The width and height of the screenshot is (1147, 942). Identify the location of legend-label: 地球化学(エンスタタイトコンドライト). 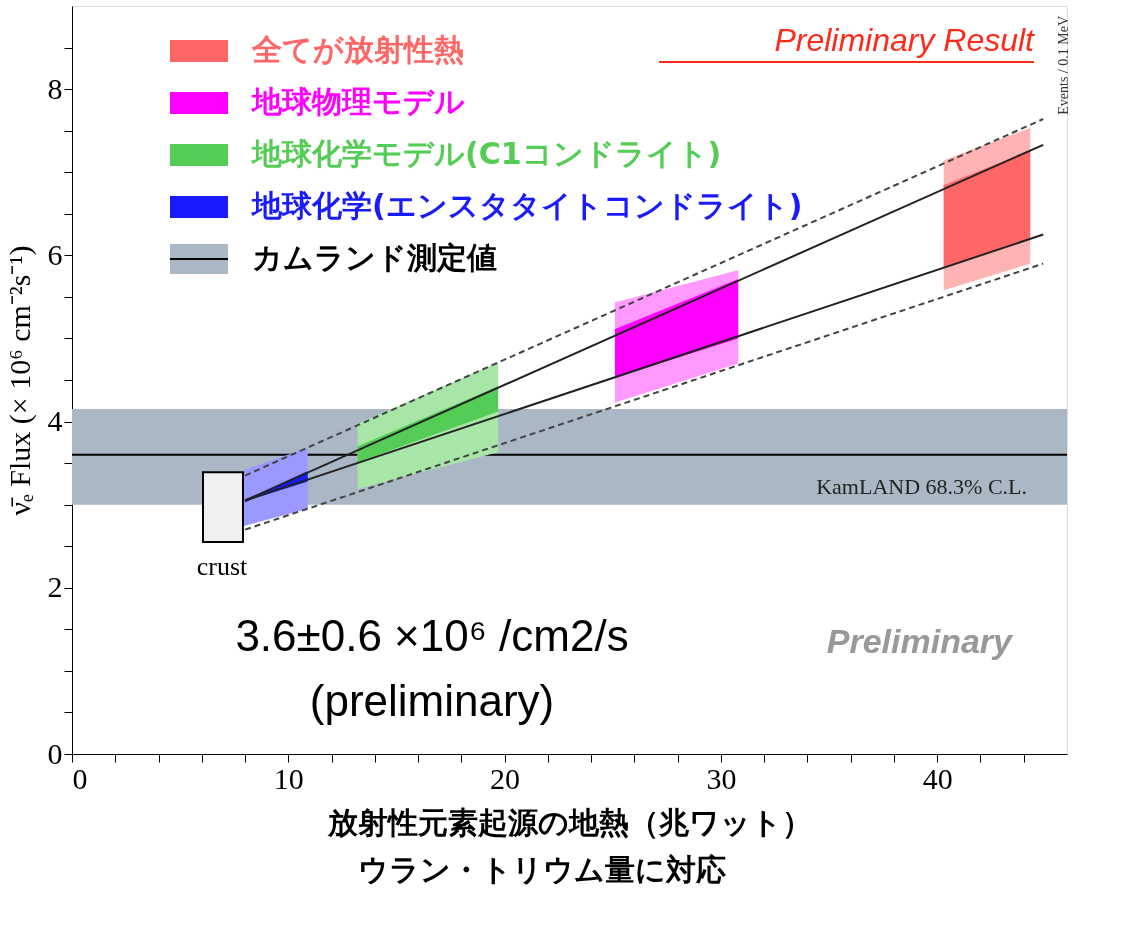
(526, 205).